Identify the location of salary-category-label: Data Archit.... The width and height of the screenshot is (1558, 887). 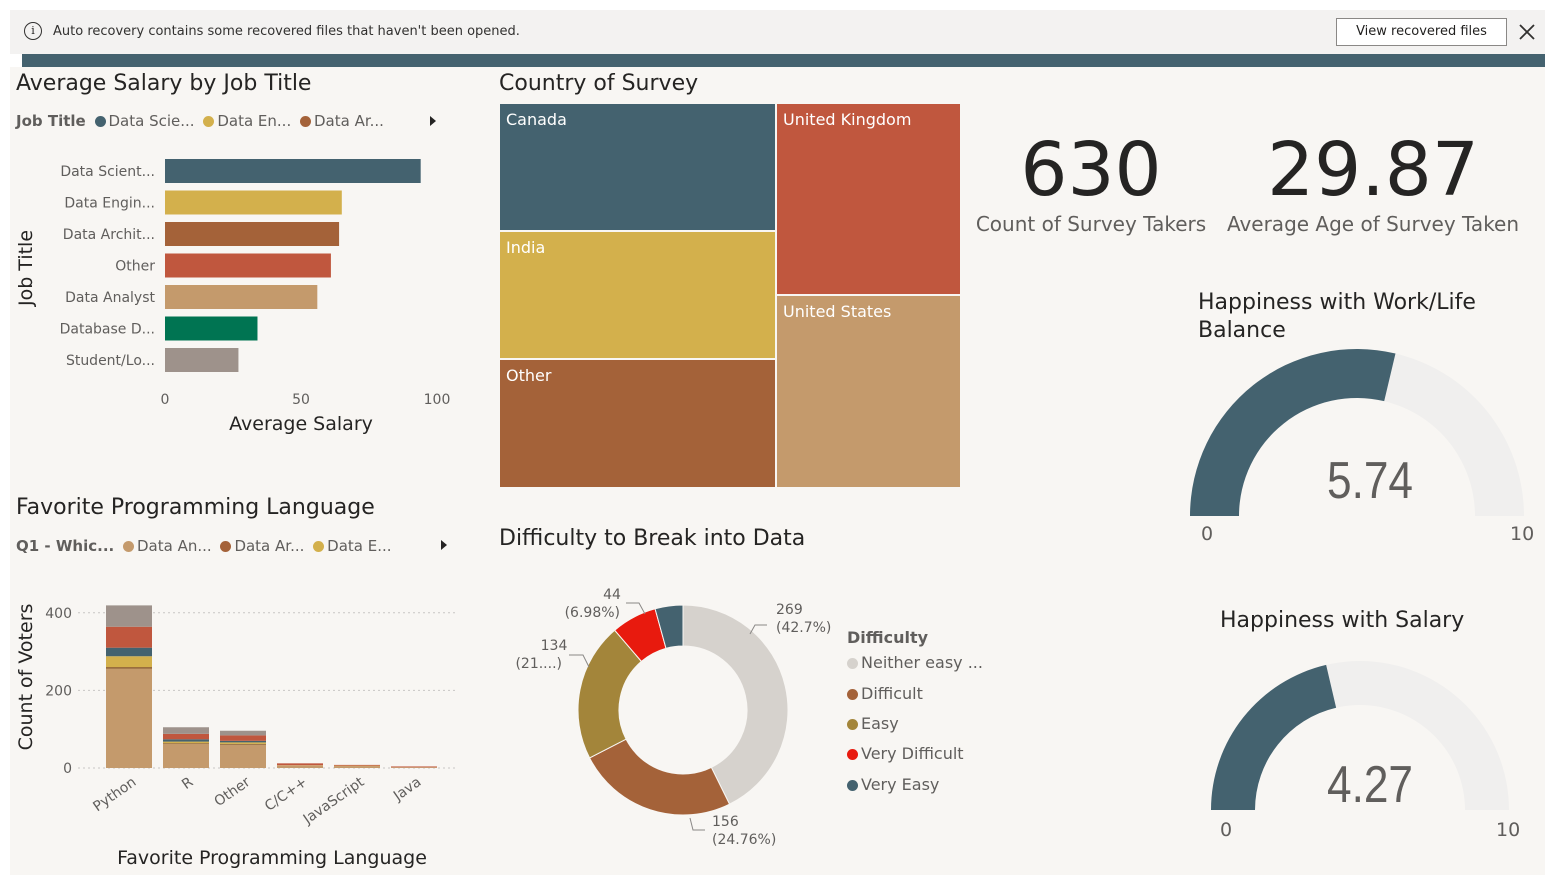
(109, 235).